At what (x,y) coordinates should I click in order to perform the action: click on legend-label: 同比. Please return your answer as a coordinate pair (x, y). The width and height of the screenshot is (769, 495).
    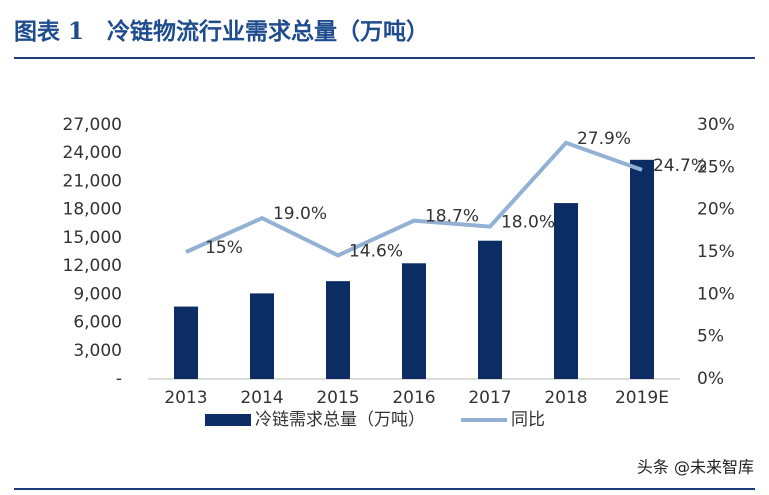
    Looking at the image, I should click on (528, 420).